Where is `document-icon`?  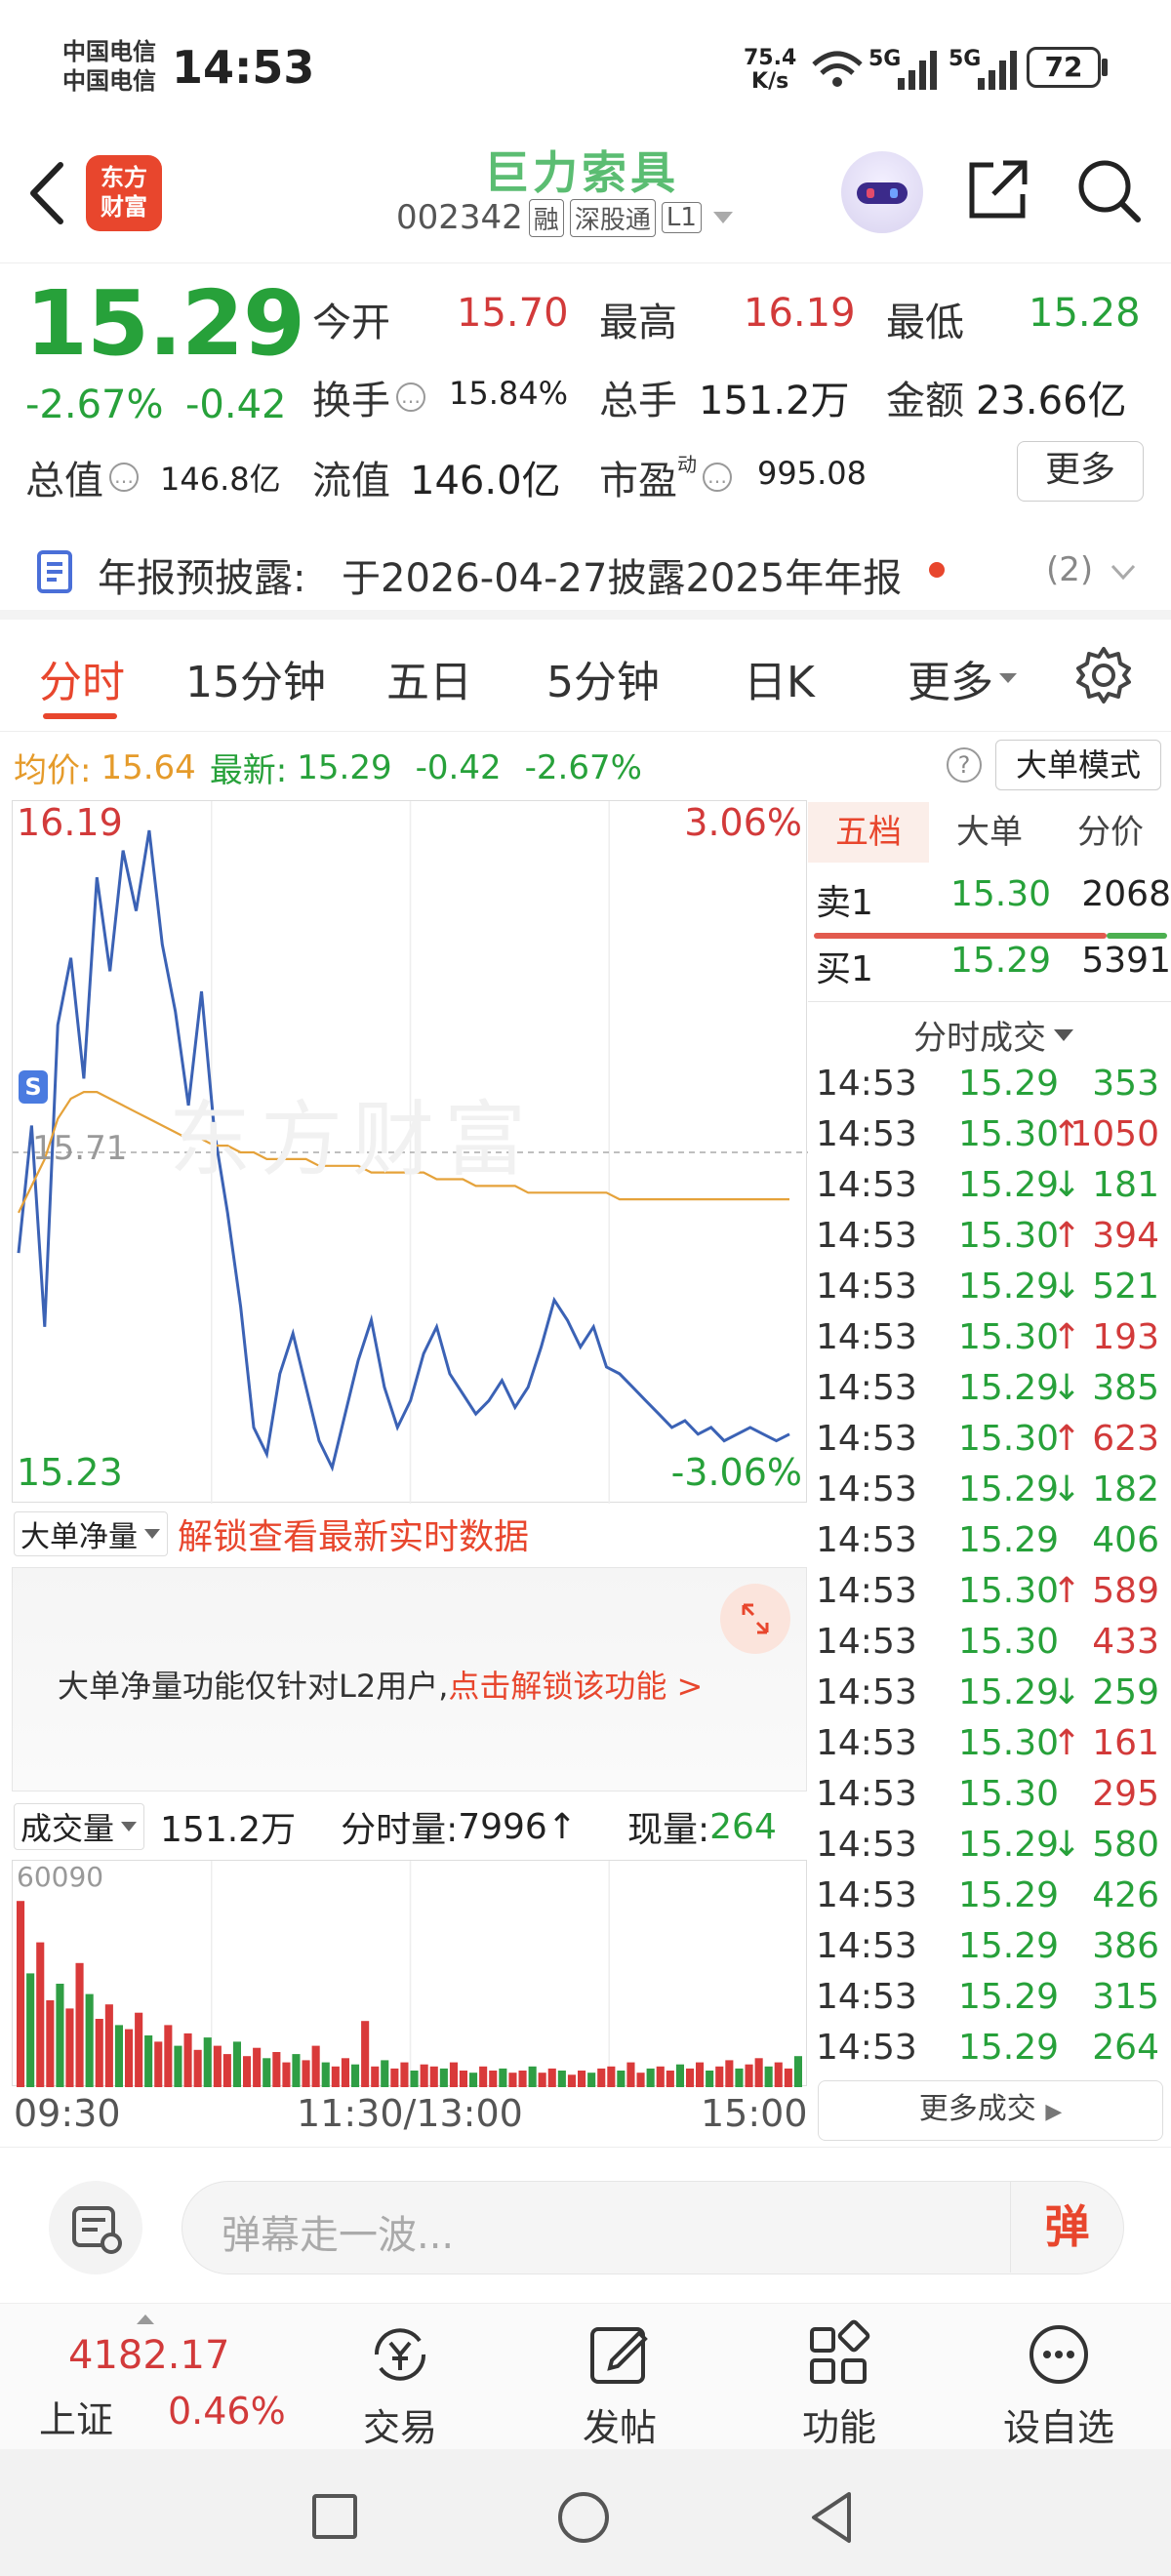 document-icon is located at coordinates (54, 571).